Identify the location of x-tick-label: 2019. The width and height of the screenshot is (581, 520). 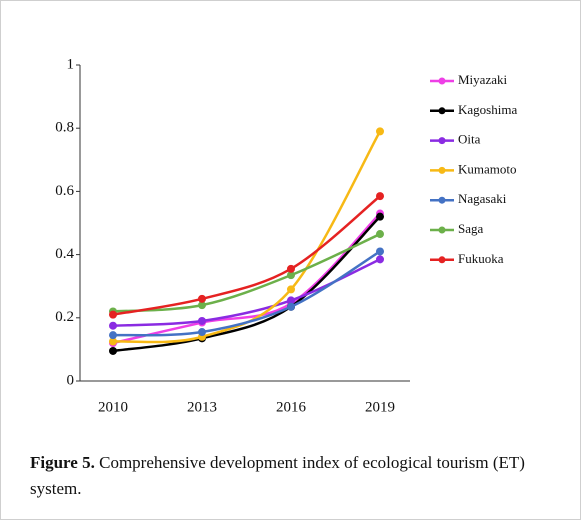
(380, 407).